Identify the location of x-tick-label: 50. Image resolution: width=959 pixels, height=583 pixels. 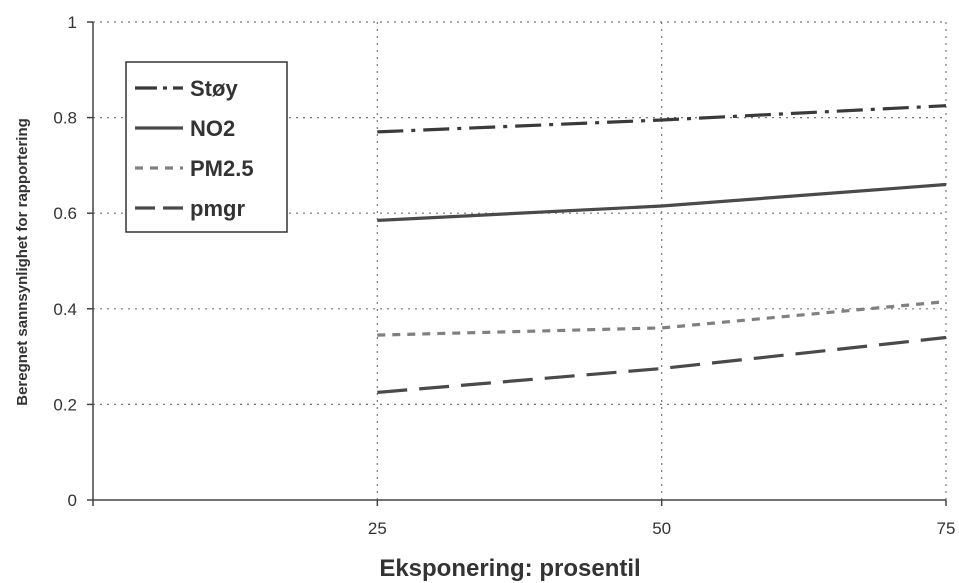
(661, 528).